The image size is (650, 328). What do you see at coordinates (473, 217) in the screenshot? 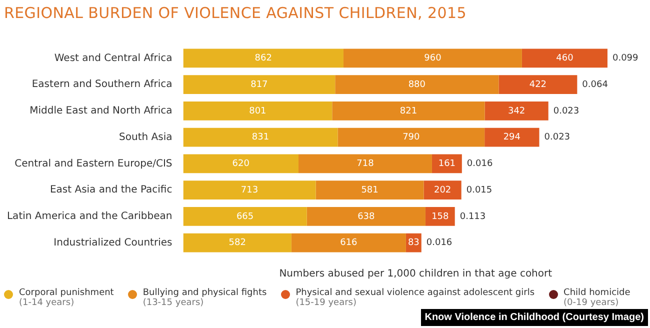
I see `data-label: 0.113` at bounding box center [473, 217].